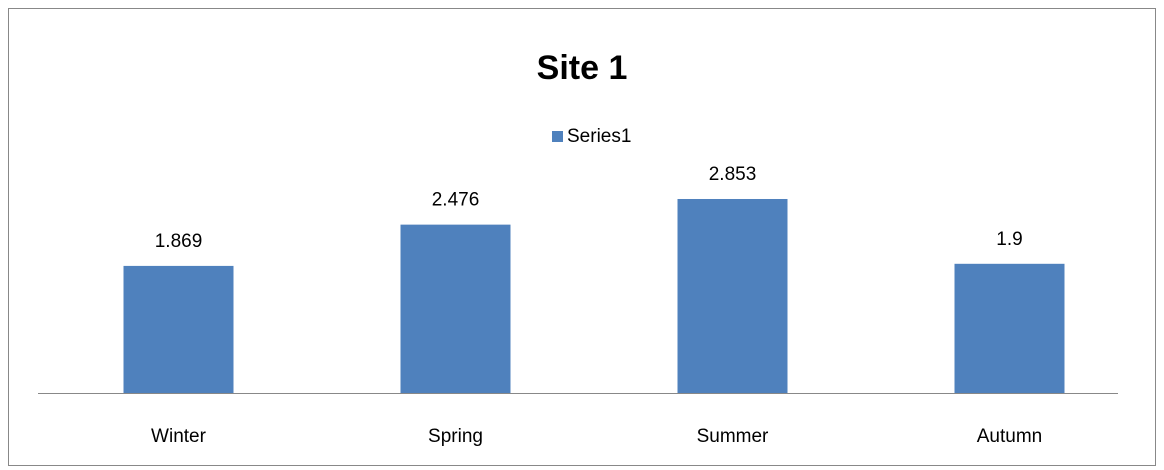 This screenshot has height=470, width=1164. What do you see at coordinates (733, 436) in the screenshot?
I see `x-tick-label: Summer` at bounding box center [733, 436].